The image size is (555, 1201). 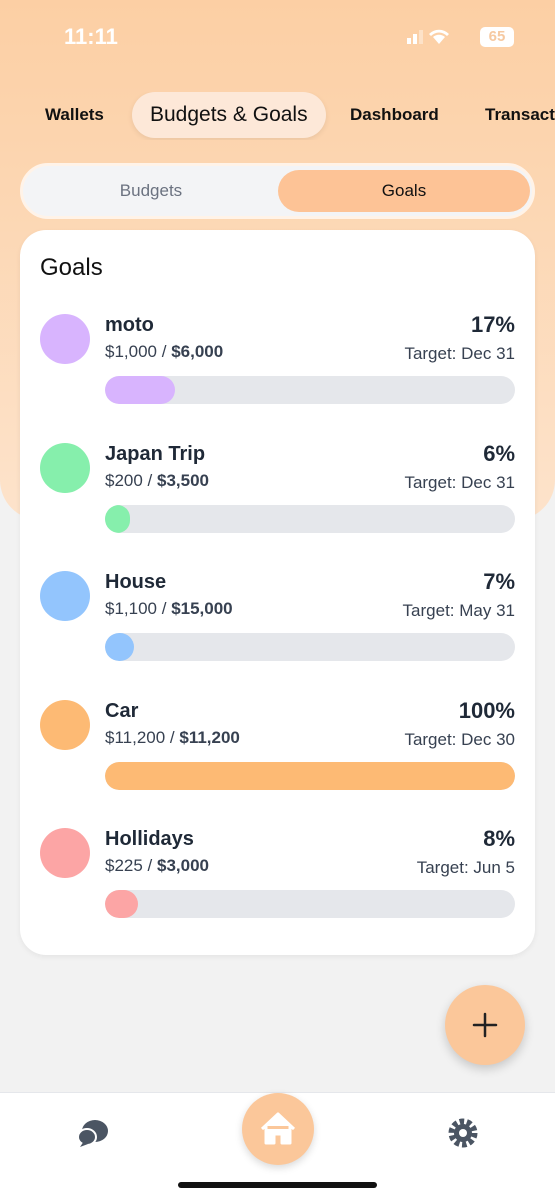 What do you see at coordinates (492, 324) in the screenshot?
I see `goal-percent: 17%` at bounding box center [492, 324].